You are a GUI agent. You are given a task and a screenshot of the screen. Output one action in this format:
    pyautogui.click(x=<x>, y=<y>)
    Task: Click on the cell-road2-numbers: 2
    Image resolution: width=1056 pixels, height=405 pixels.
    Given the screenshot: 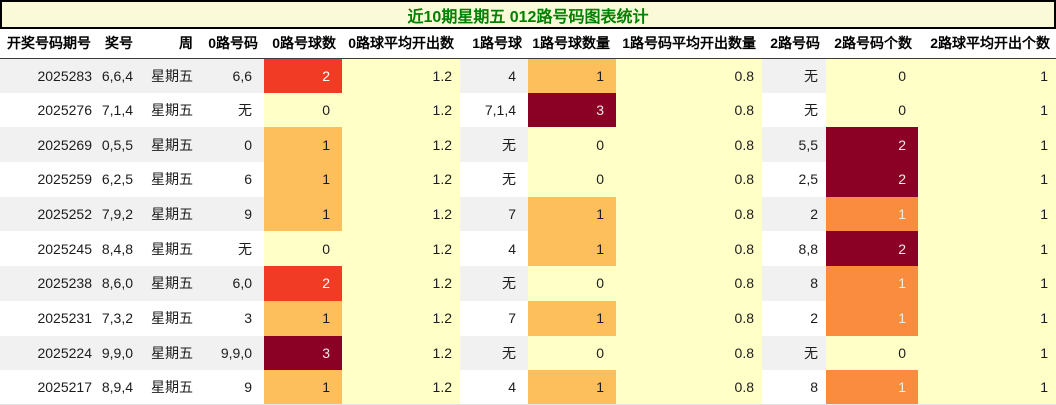 What is the action you would take?
    pyautogui.click(x=794, y=214)
    